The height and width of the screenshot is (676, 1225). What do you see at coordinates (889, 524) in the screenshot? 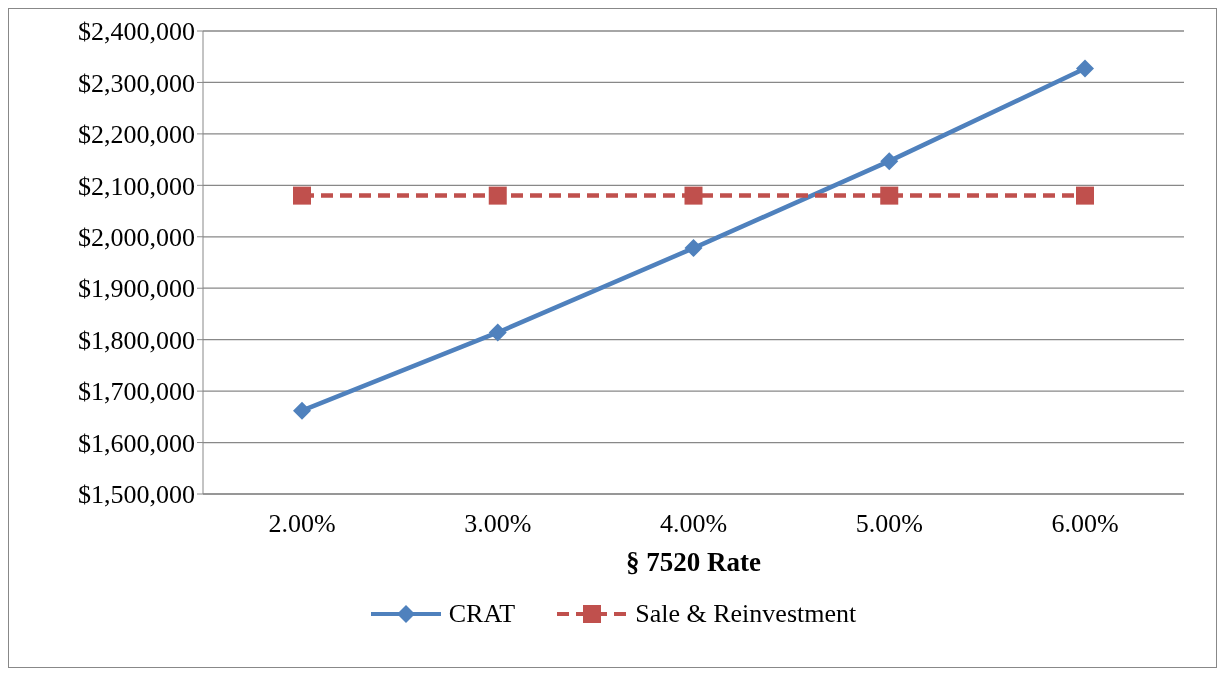
I see `x-tick-label: 5.00%` at bounding box center [889, 524].